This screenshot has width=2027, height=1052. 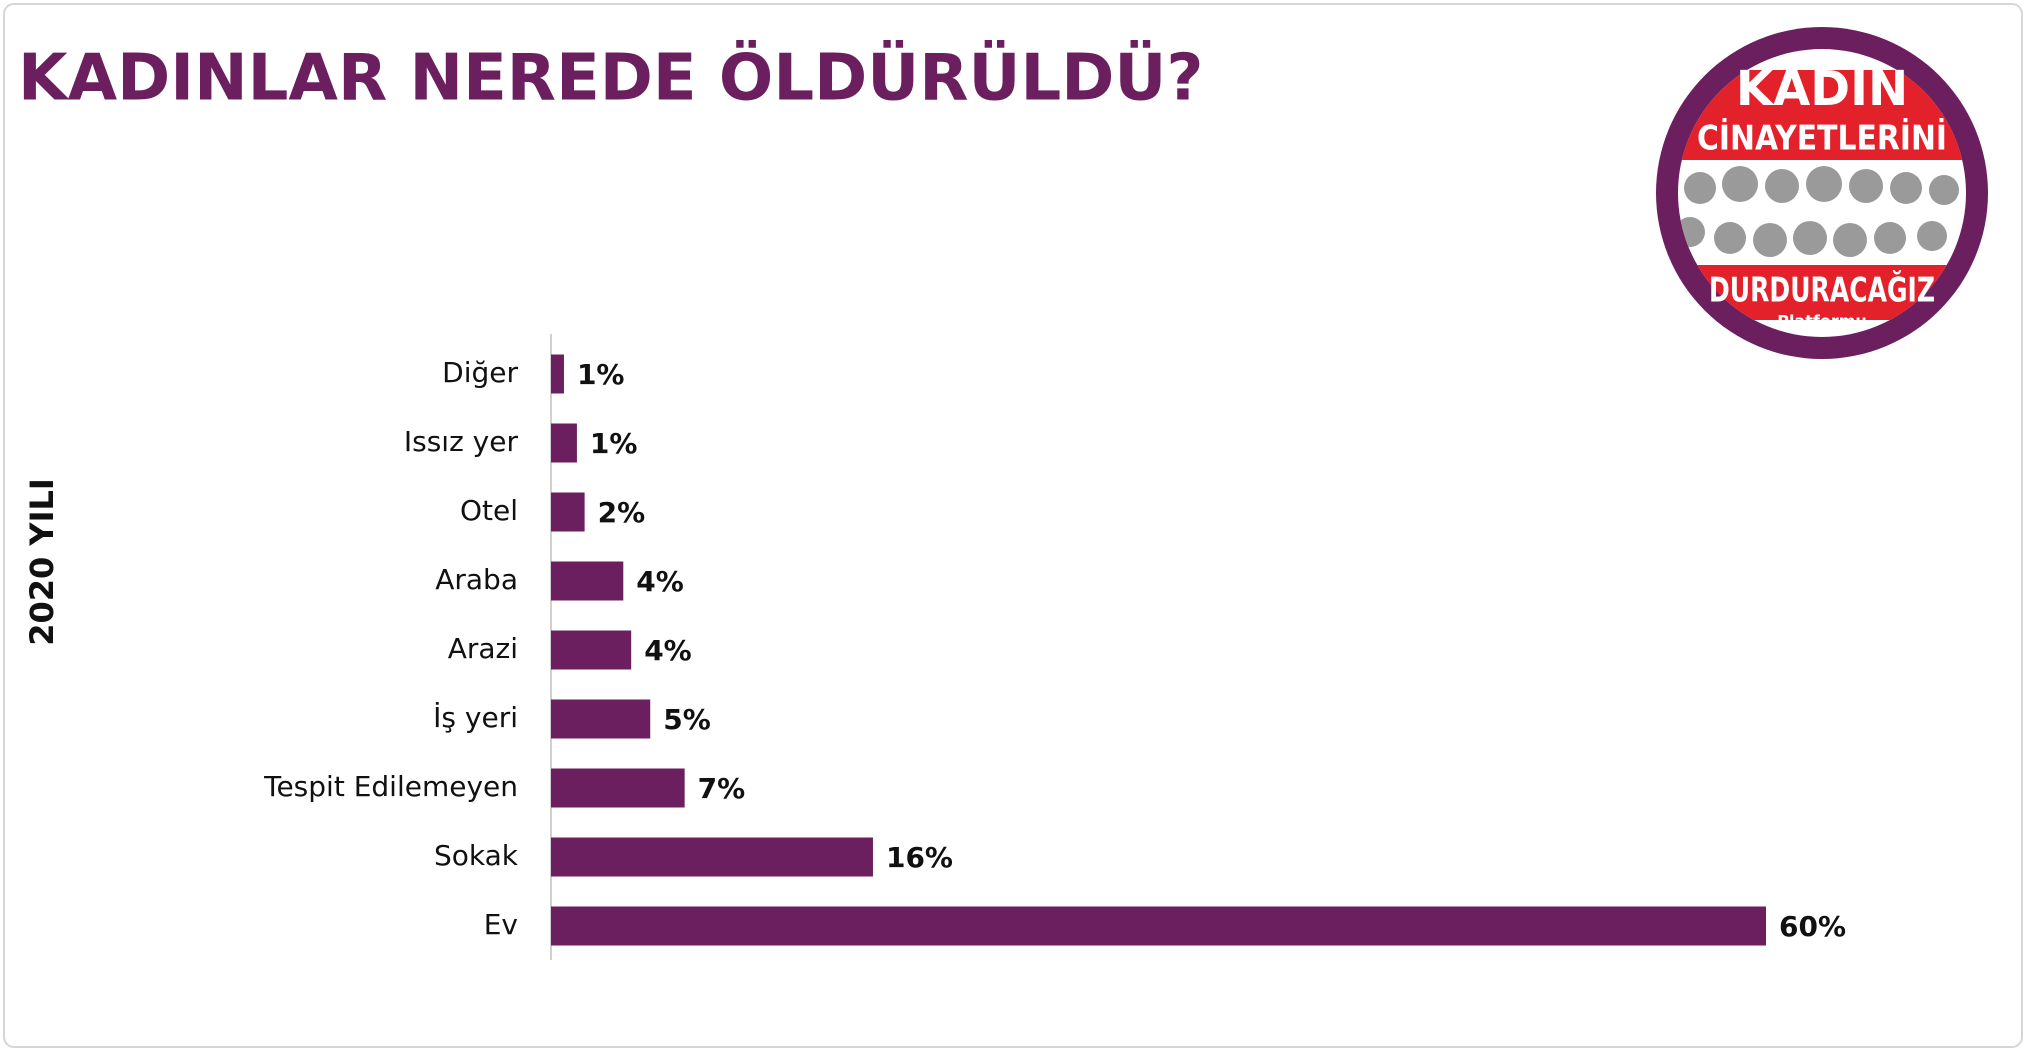 I want to click on logo-text: Platformu, so click(x=1822, y=321).